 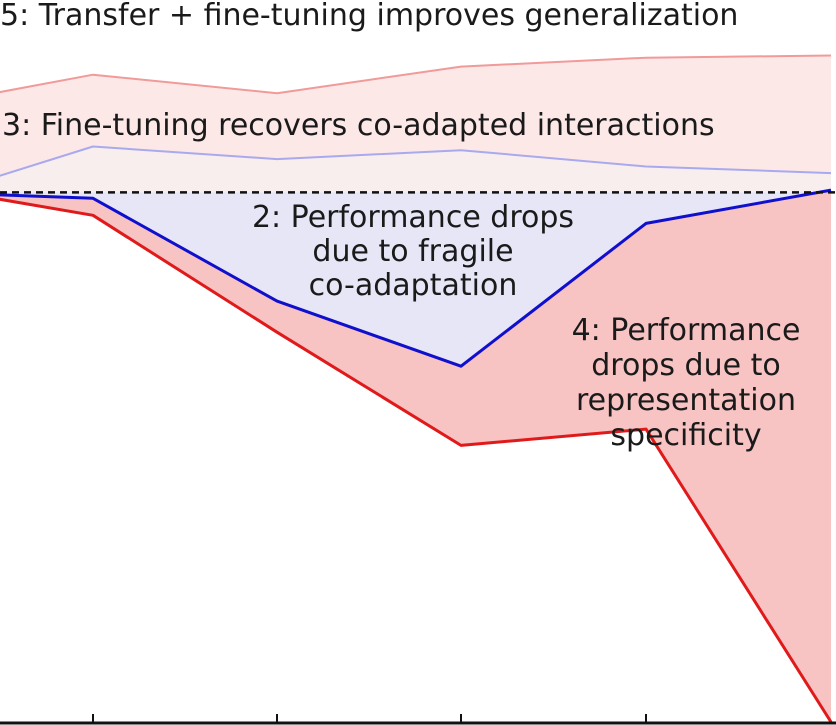 I want to click on annotation-ann2-line: due to fragile, so click(x=412, y=251).